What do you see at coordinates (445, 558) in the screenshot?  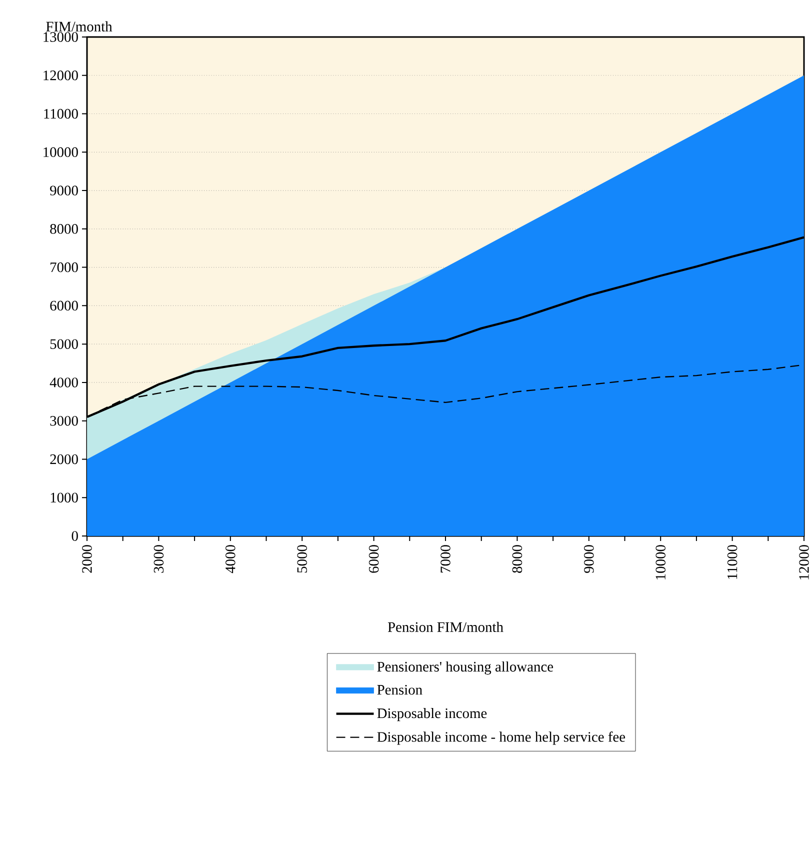 I see `x-tick-label: 7000` at bounding box center [445, 558].